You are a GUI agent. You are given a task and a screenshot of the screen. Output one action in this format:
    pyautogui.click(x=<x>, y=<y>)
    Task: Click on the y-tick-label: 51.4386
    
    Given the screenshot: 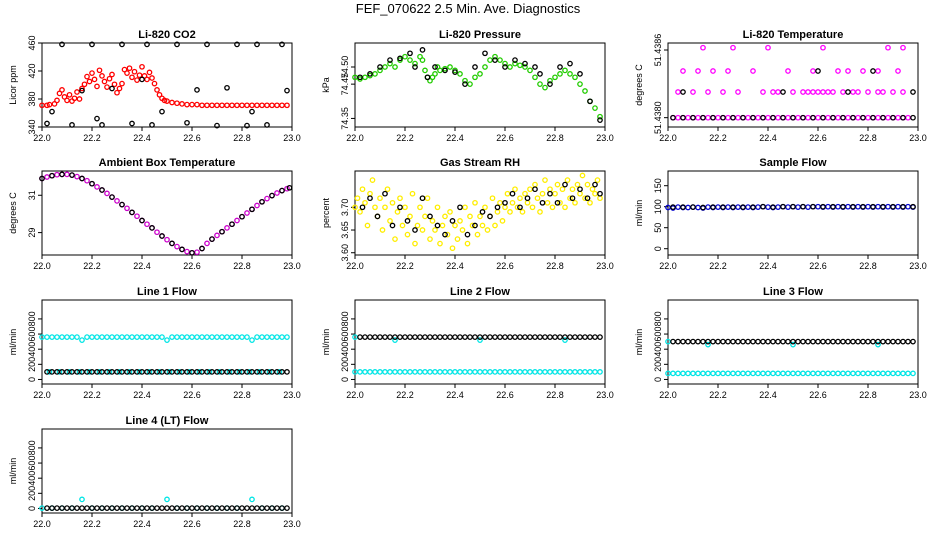 What is the action you would take?
    pyautogui.click(x=658, y=50)
    